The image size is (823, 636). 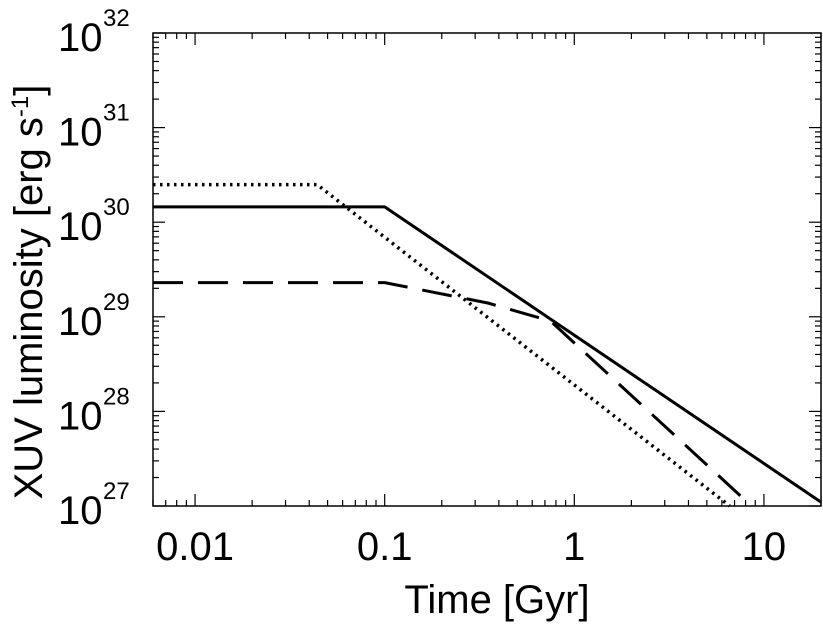 I want to click on x-tick-label: 0.01, so click(x=195, y=547).